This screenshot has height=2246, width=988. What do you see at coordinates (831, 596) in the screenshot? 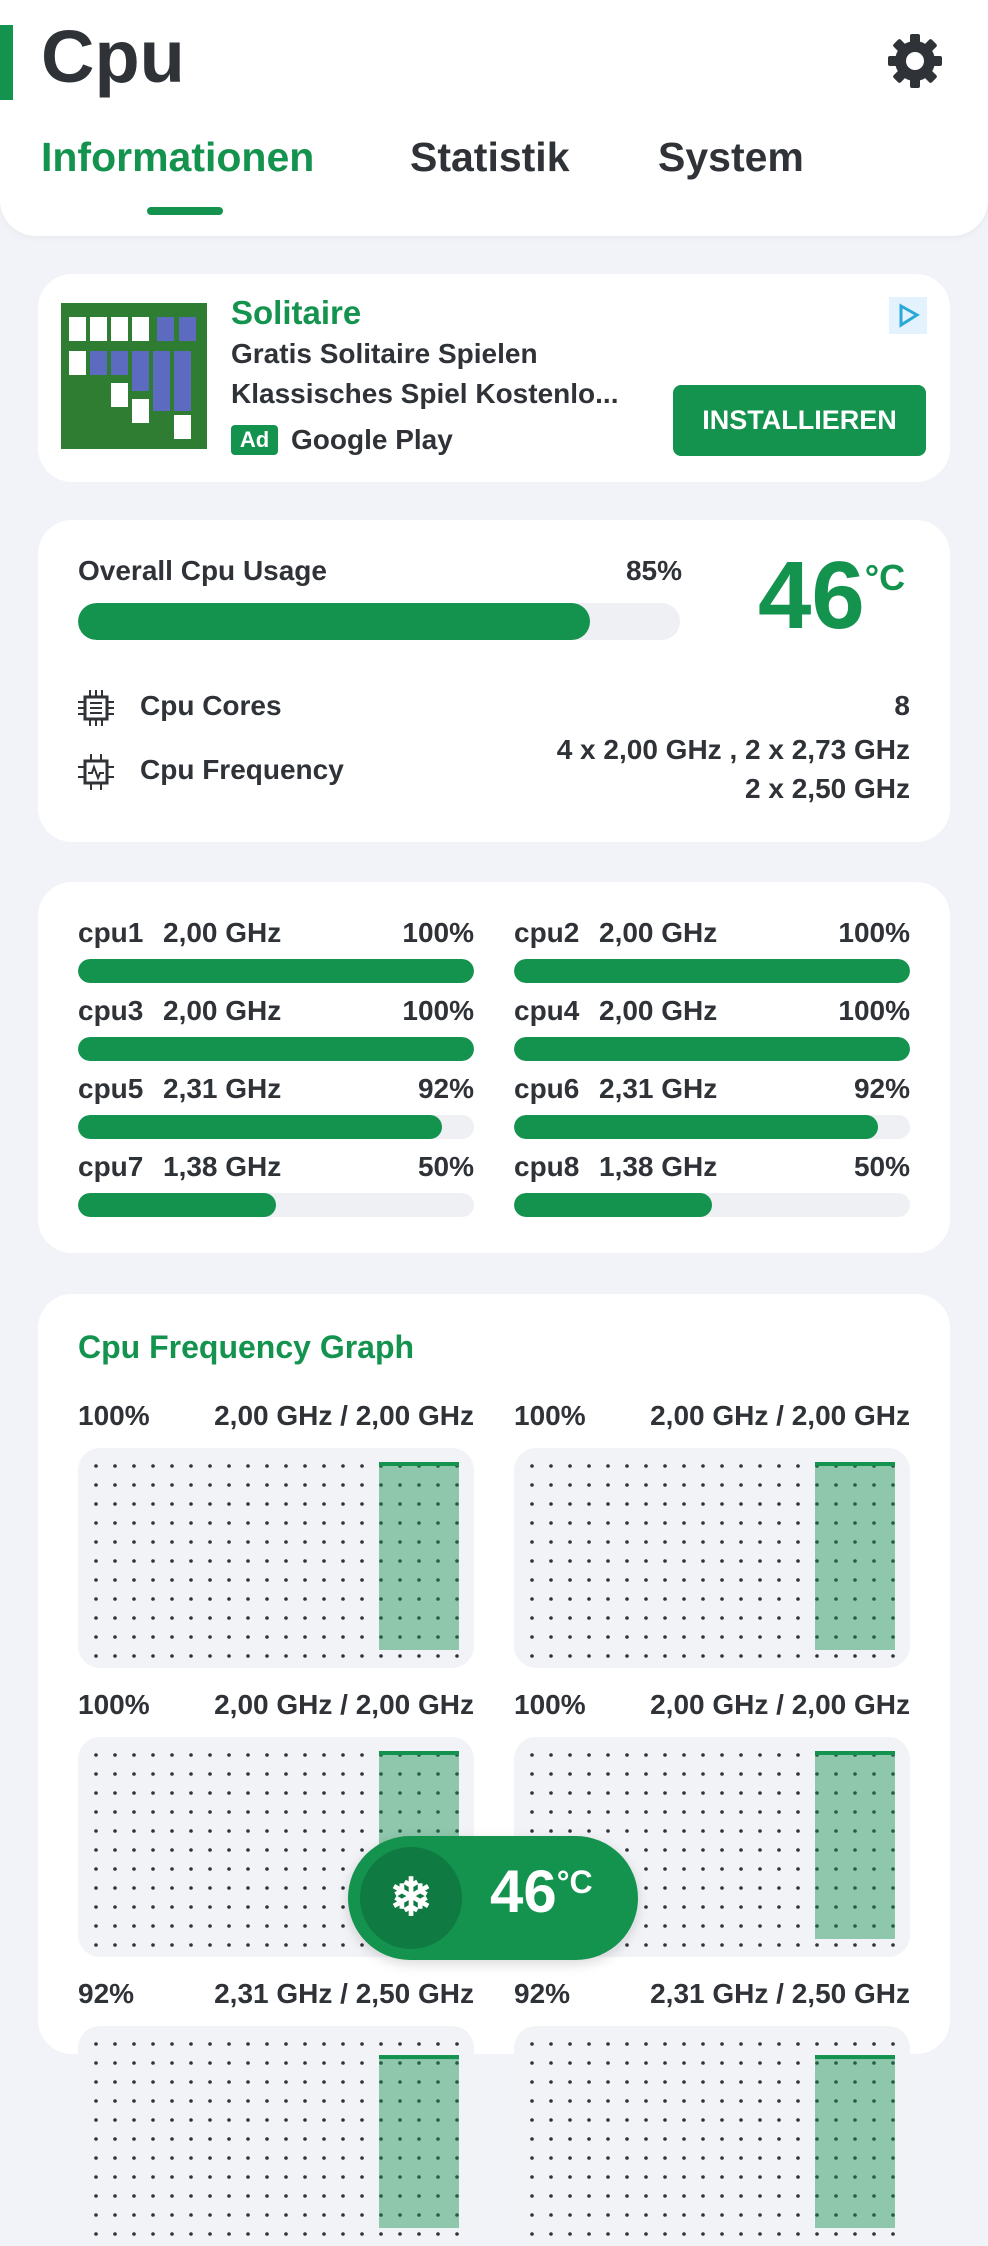
I see `temperature: 46°C` at bounding box center [831, 596].